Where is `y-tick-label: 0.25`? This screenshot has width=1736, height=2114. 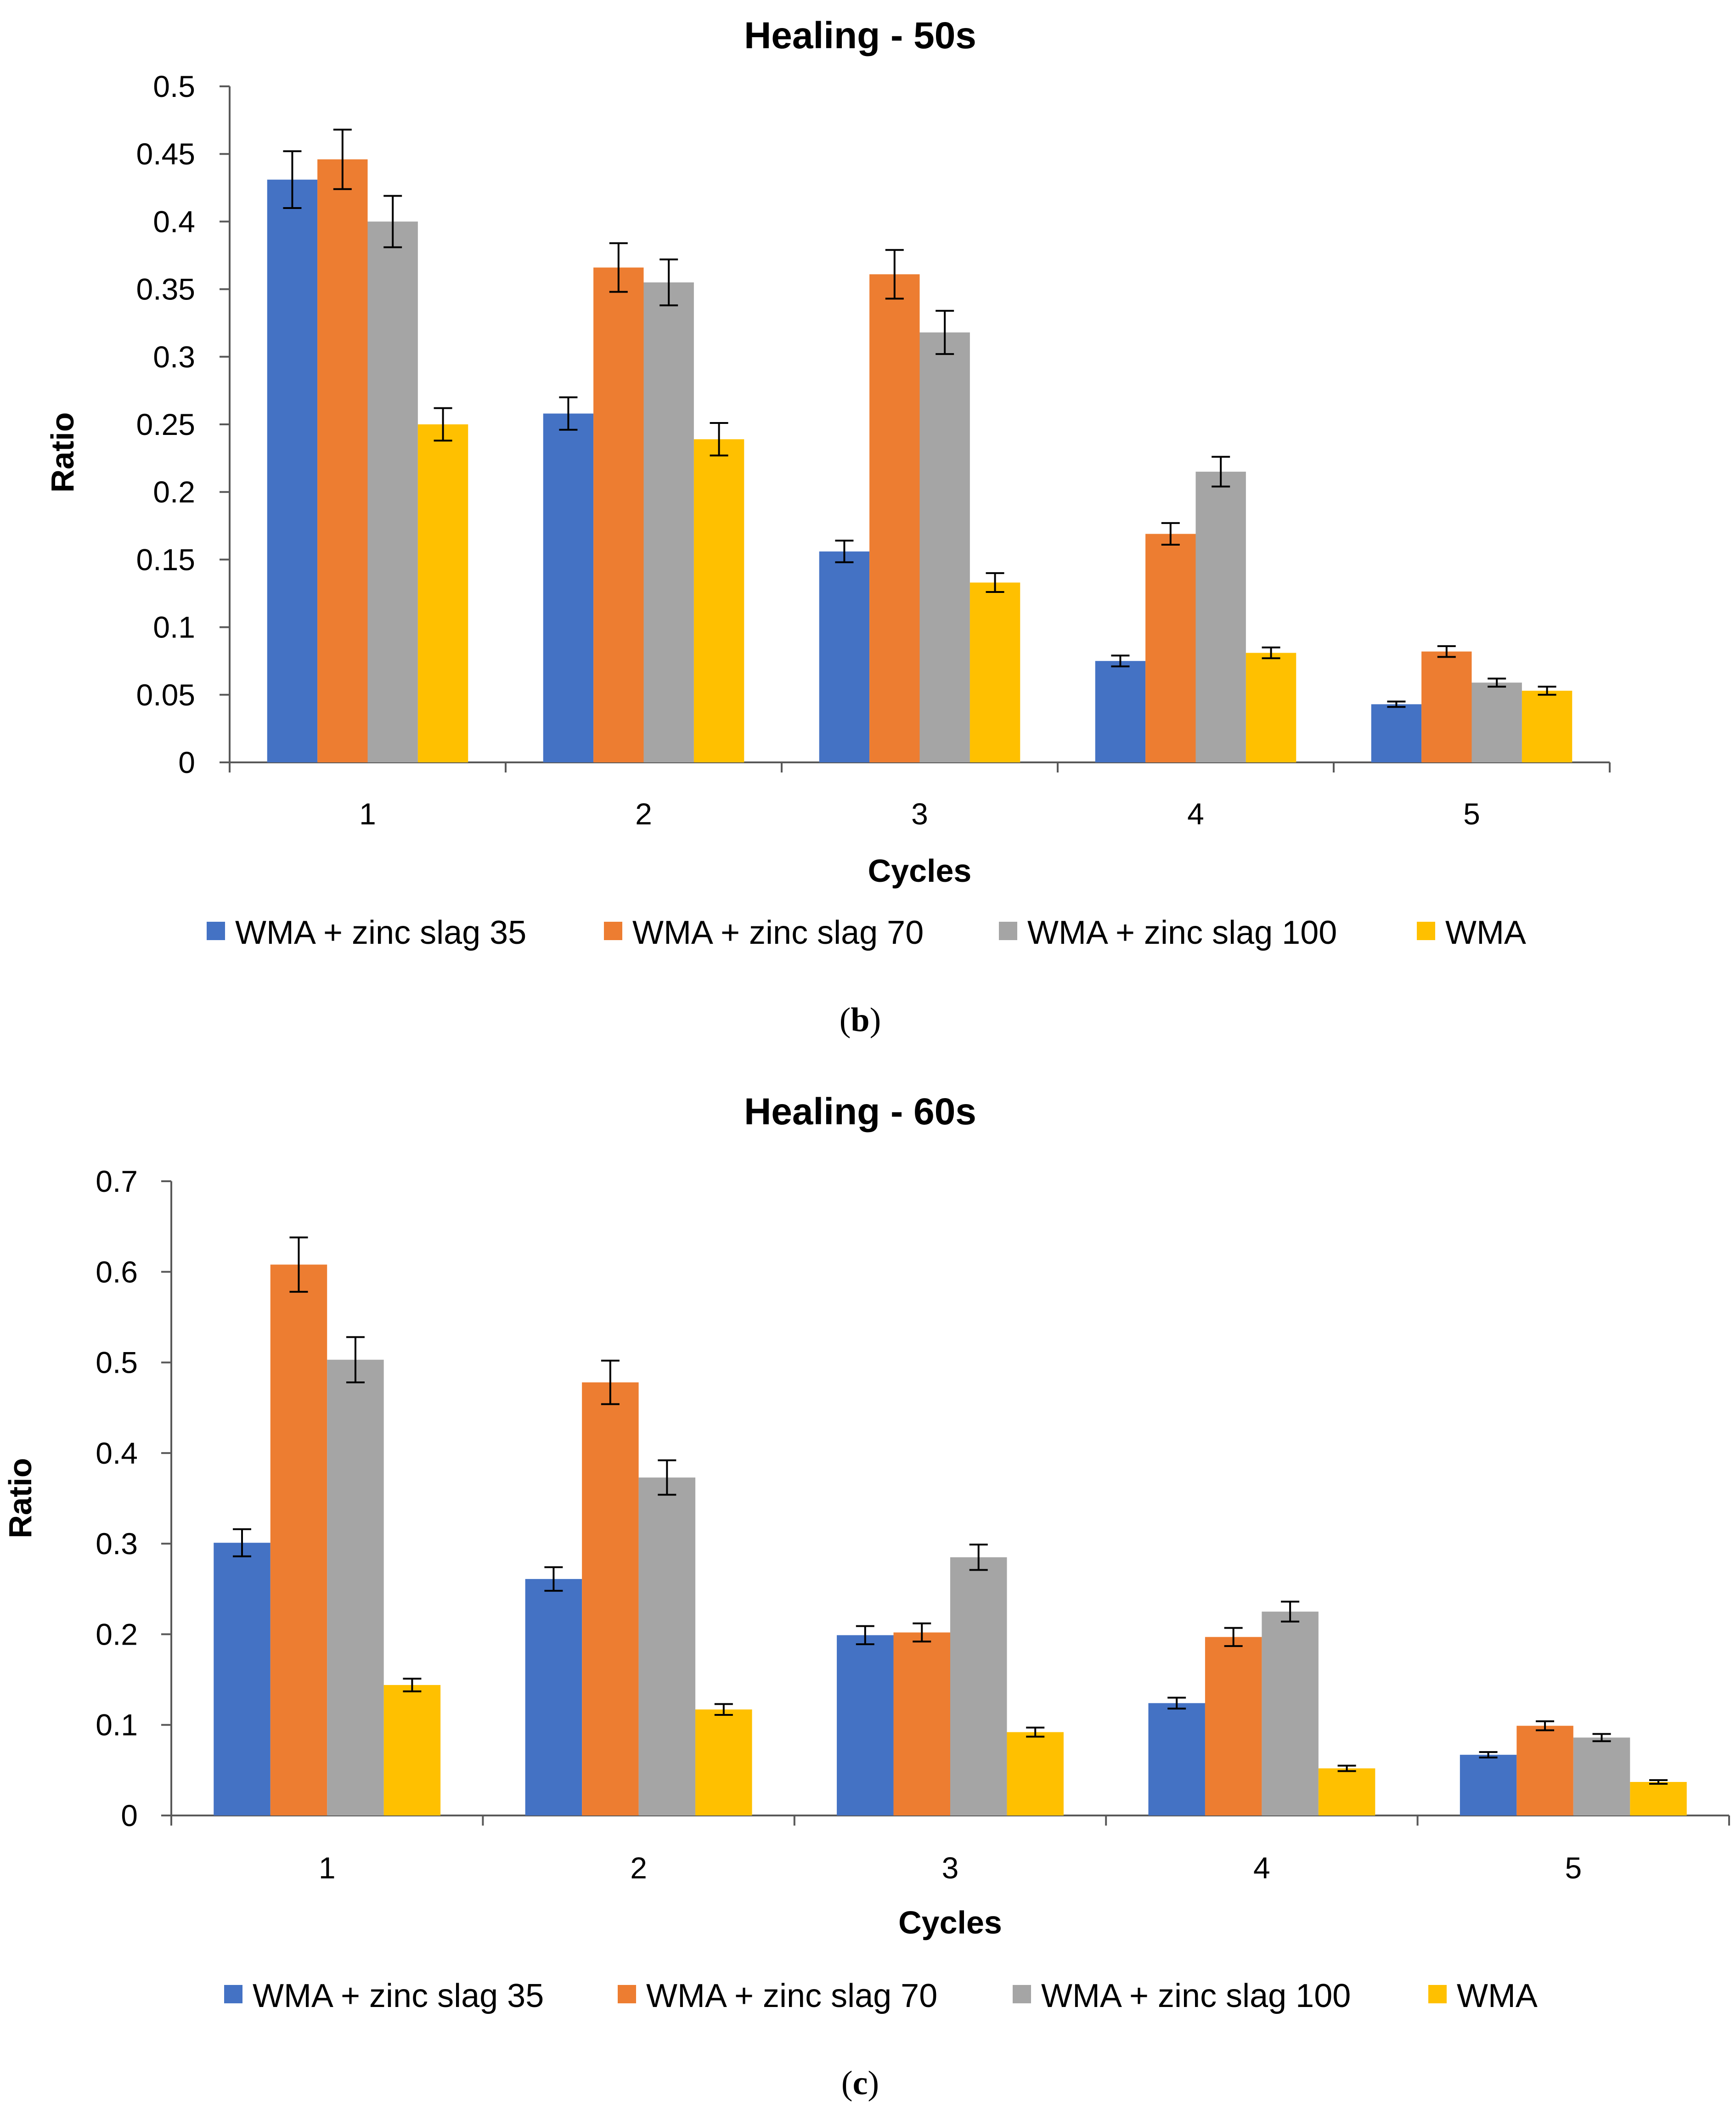 y-tick-label: 0.25 is located at coordinates (165, 424).